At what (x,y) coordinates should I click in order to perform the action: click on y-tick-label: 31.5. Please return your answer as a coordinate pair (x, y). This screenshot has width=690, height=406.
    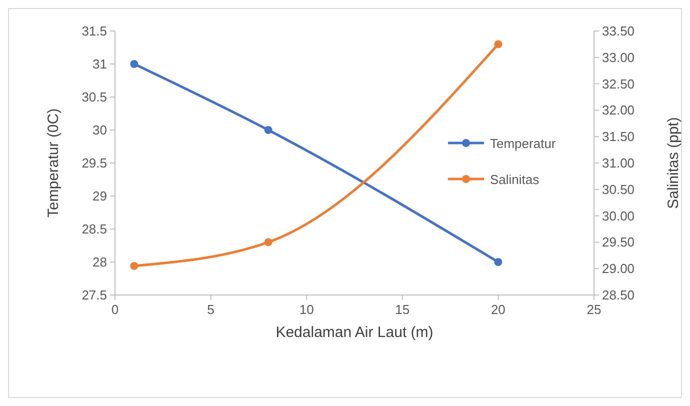
    Looking at the image, I should click on (94, 31).